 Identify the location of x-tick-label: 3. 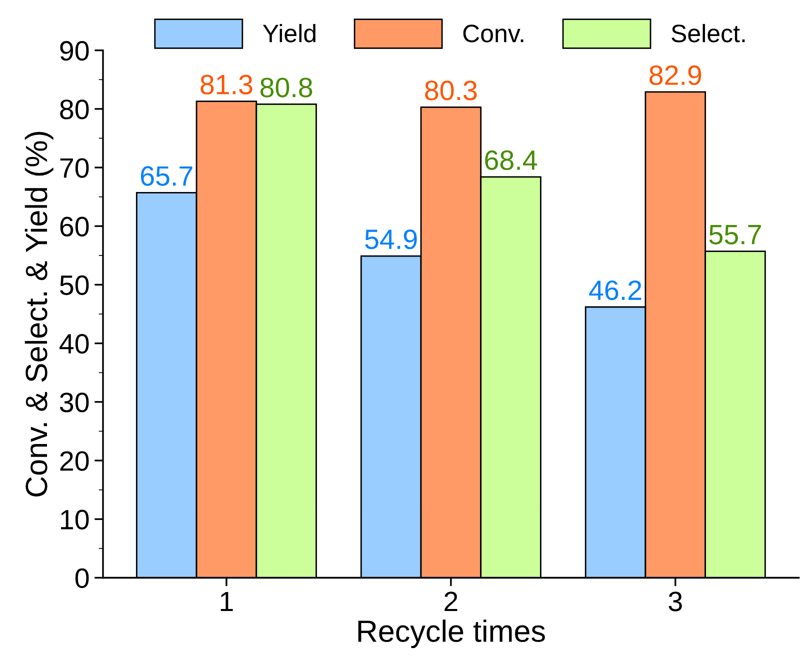
(675, 602).